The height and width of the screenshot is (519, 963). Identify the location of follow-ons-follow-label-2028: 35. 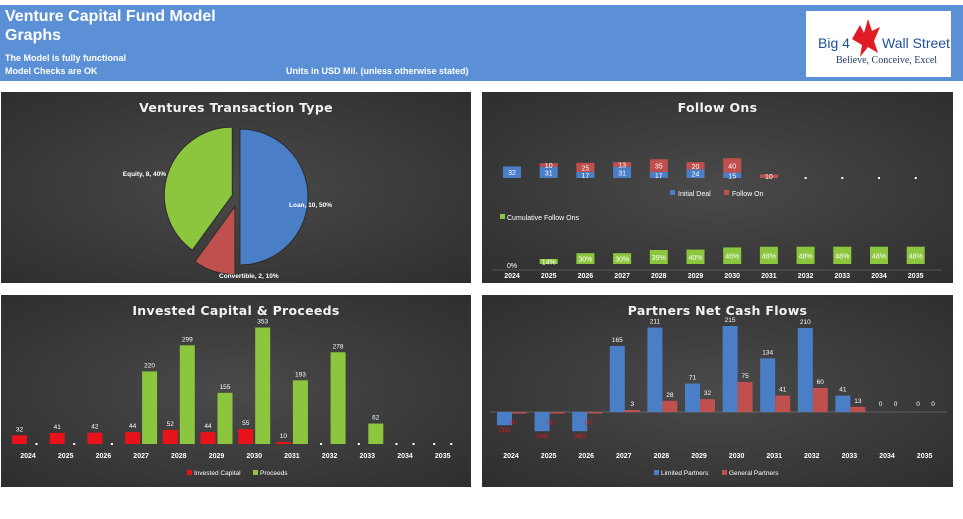
(659, 167).